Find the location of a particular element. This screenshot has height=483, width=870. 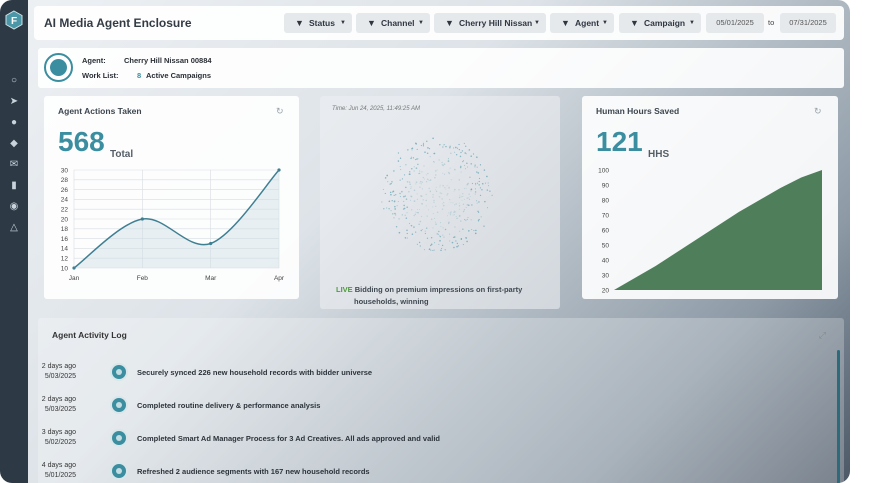

actions-count: 568 is located at coordinates (81, 141).